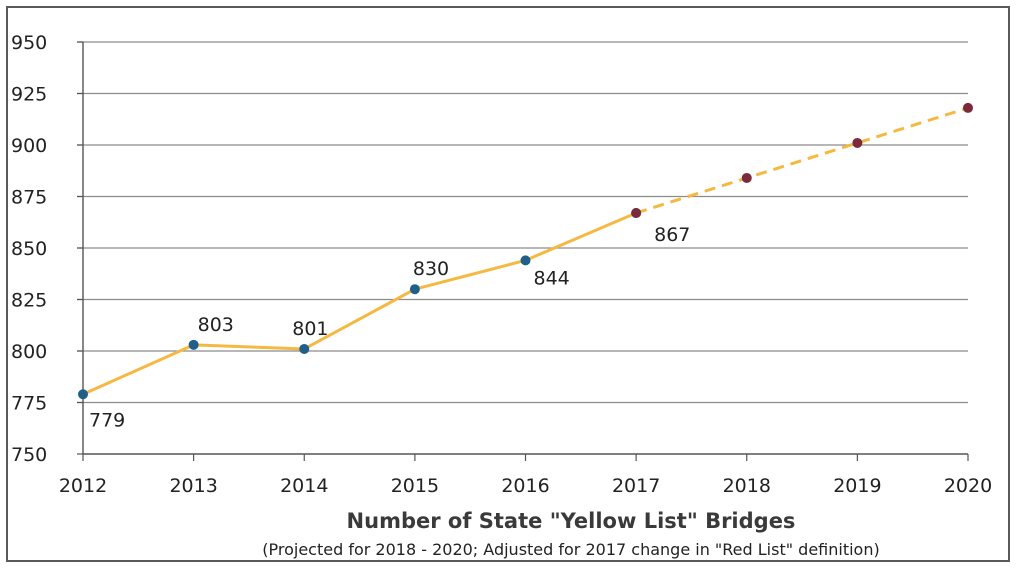  Describe the element at coordinates (968, 486) in the screenshot. I see `x-tick-label: 2020` at that location.